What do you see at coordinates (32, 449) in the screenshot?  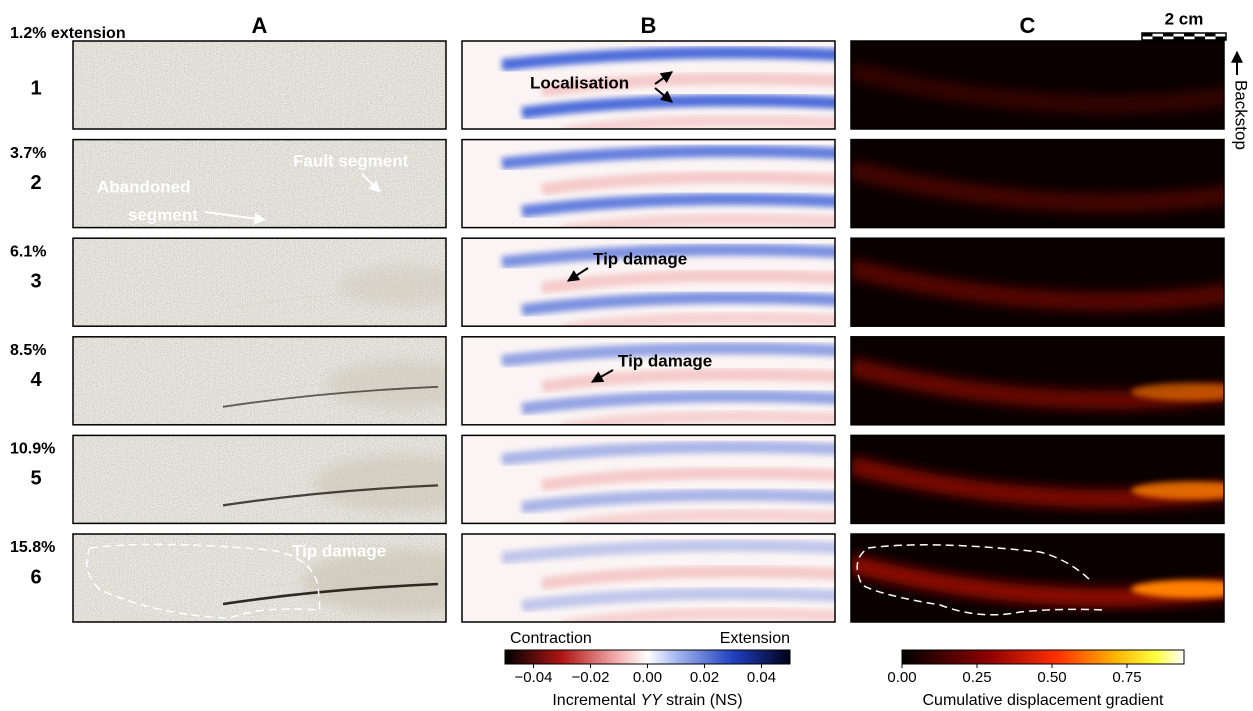 I see `row-extension: 10.9%` at bounding box center [32, 449].